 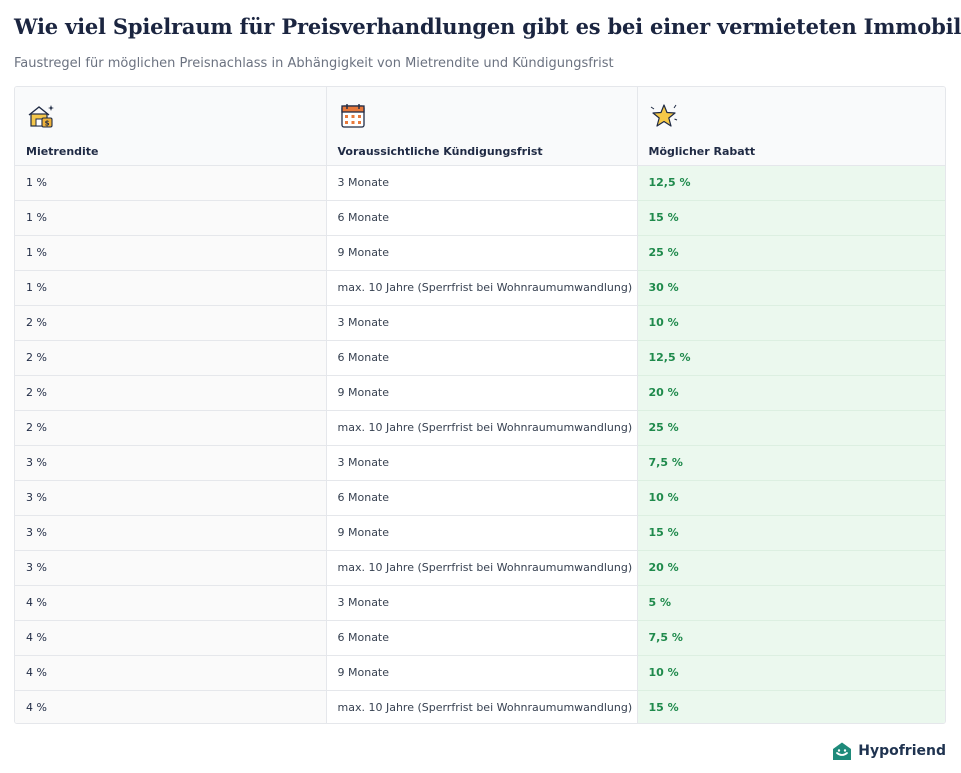 I want to click on header-kuendigungsfrist: Voraussichtliche Kündigungsfrist, so click(x=482, y=126).